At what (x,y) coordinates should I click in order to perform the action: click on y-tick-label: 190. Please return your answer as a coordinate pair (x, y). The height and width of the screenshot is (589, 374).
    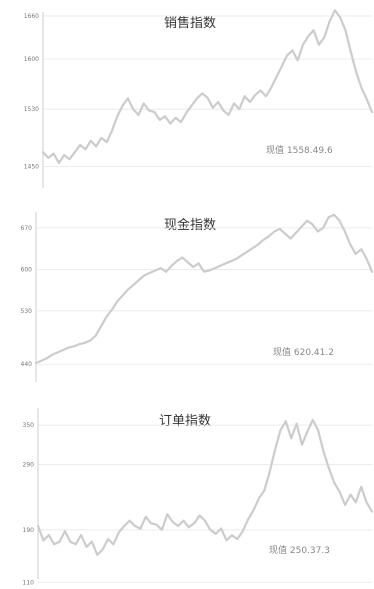
    Looking at the image, I should click on (29, 530).